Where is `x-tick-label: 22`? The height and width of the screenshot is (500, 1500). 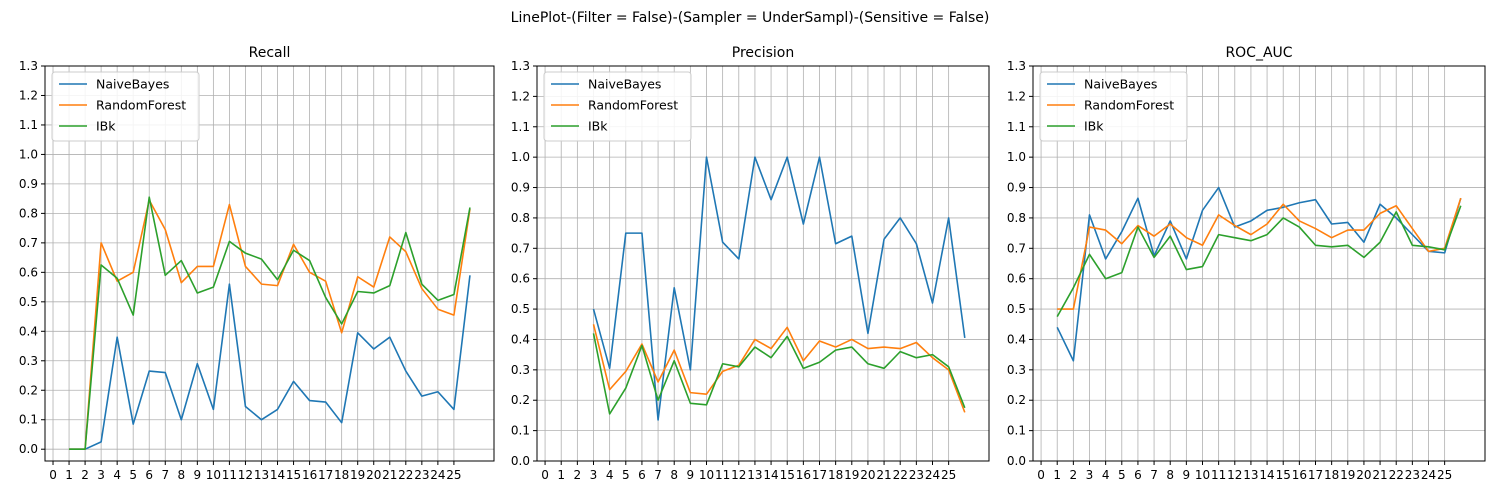
x-tick-label: 22 is located at coordinates (1396, 475).